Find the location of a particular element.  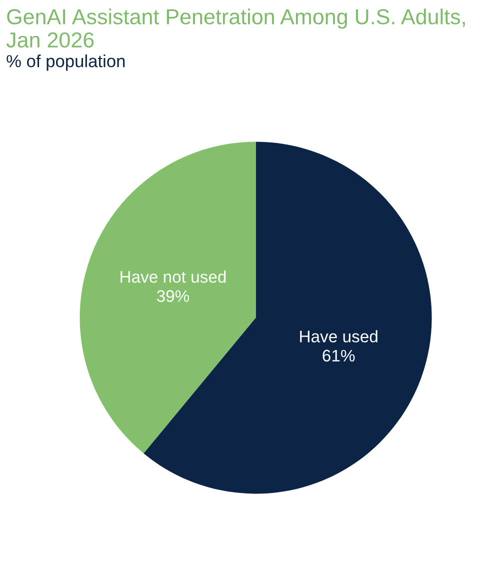

slice-label: Have used is located at coordinates (339, 336).